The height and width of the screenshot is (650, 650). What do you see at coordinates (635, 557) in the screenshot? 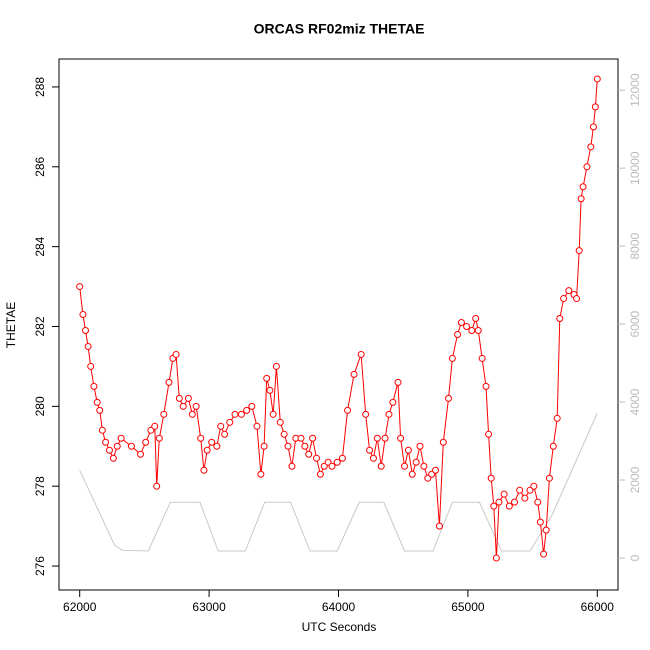
I see `y2-tick-label: 0` at bounding box center [635, 557].